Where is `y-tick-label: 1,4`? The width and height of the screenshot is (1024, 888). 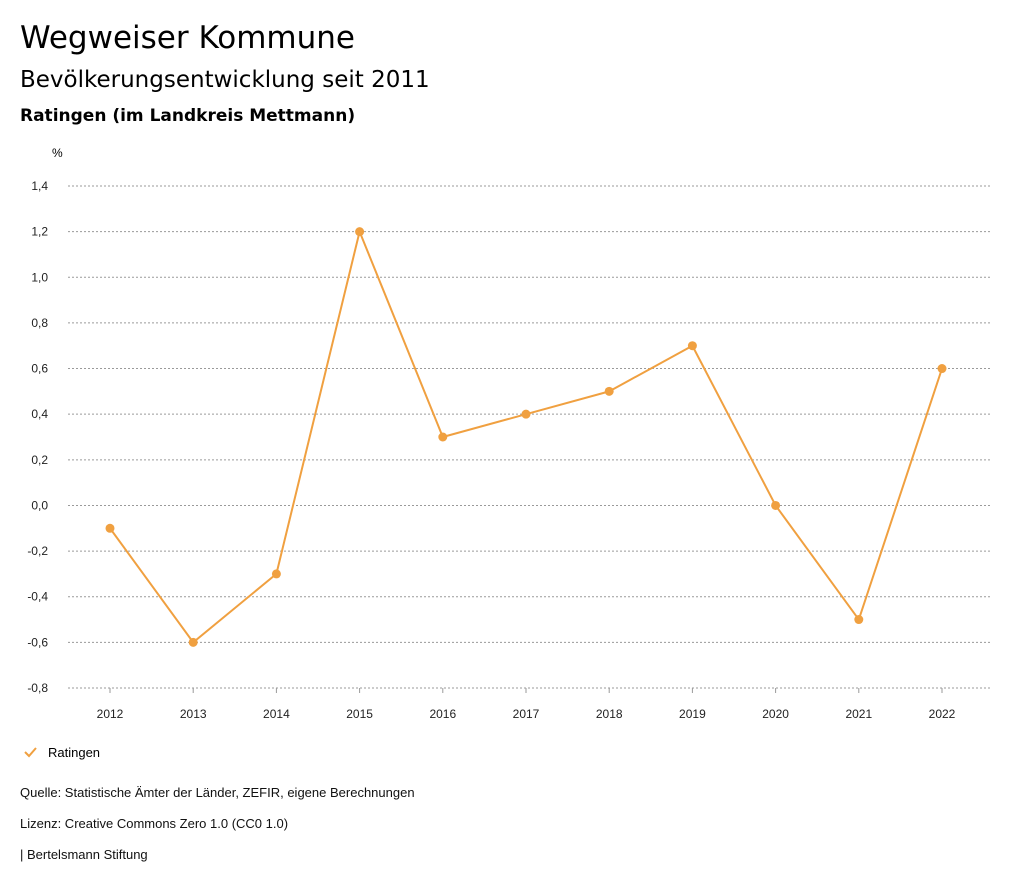 y-tick-label: 1,4 is located at coordinates (39, 186).